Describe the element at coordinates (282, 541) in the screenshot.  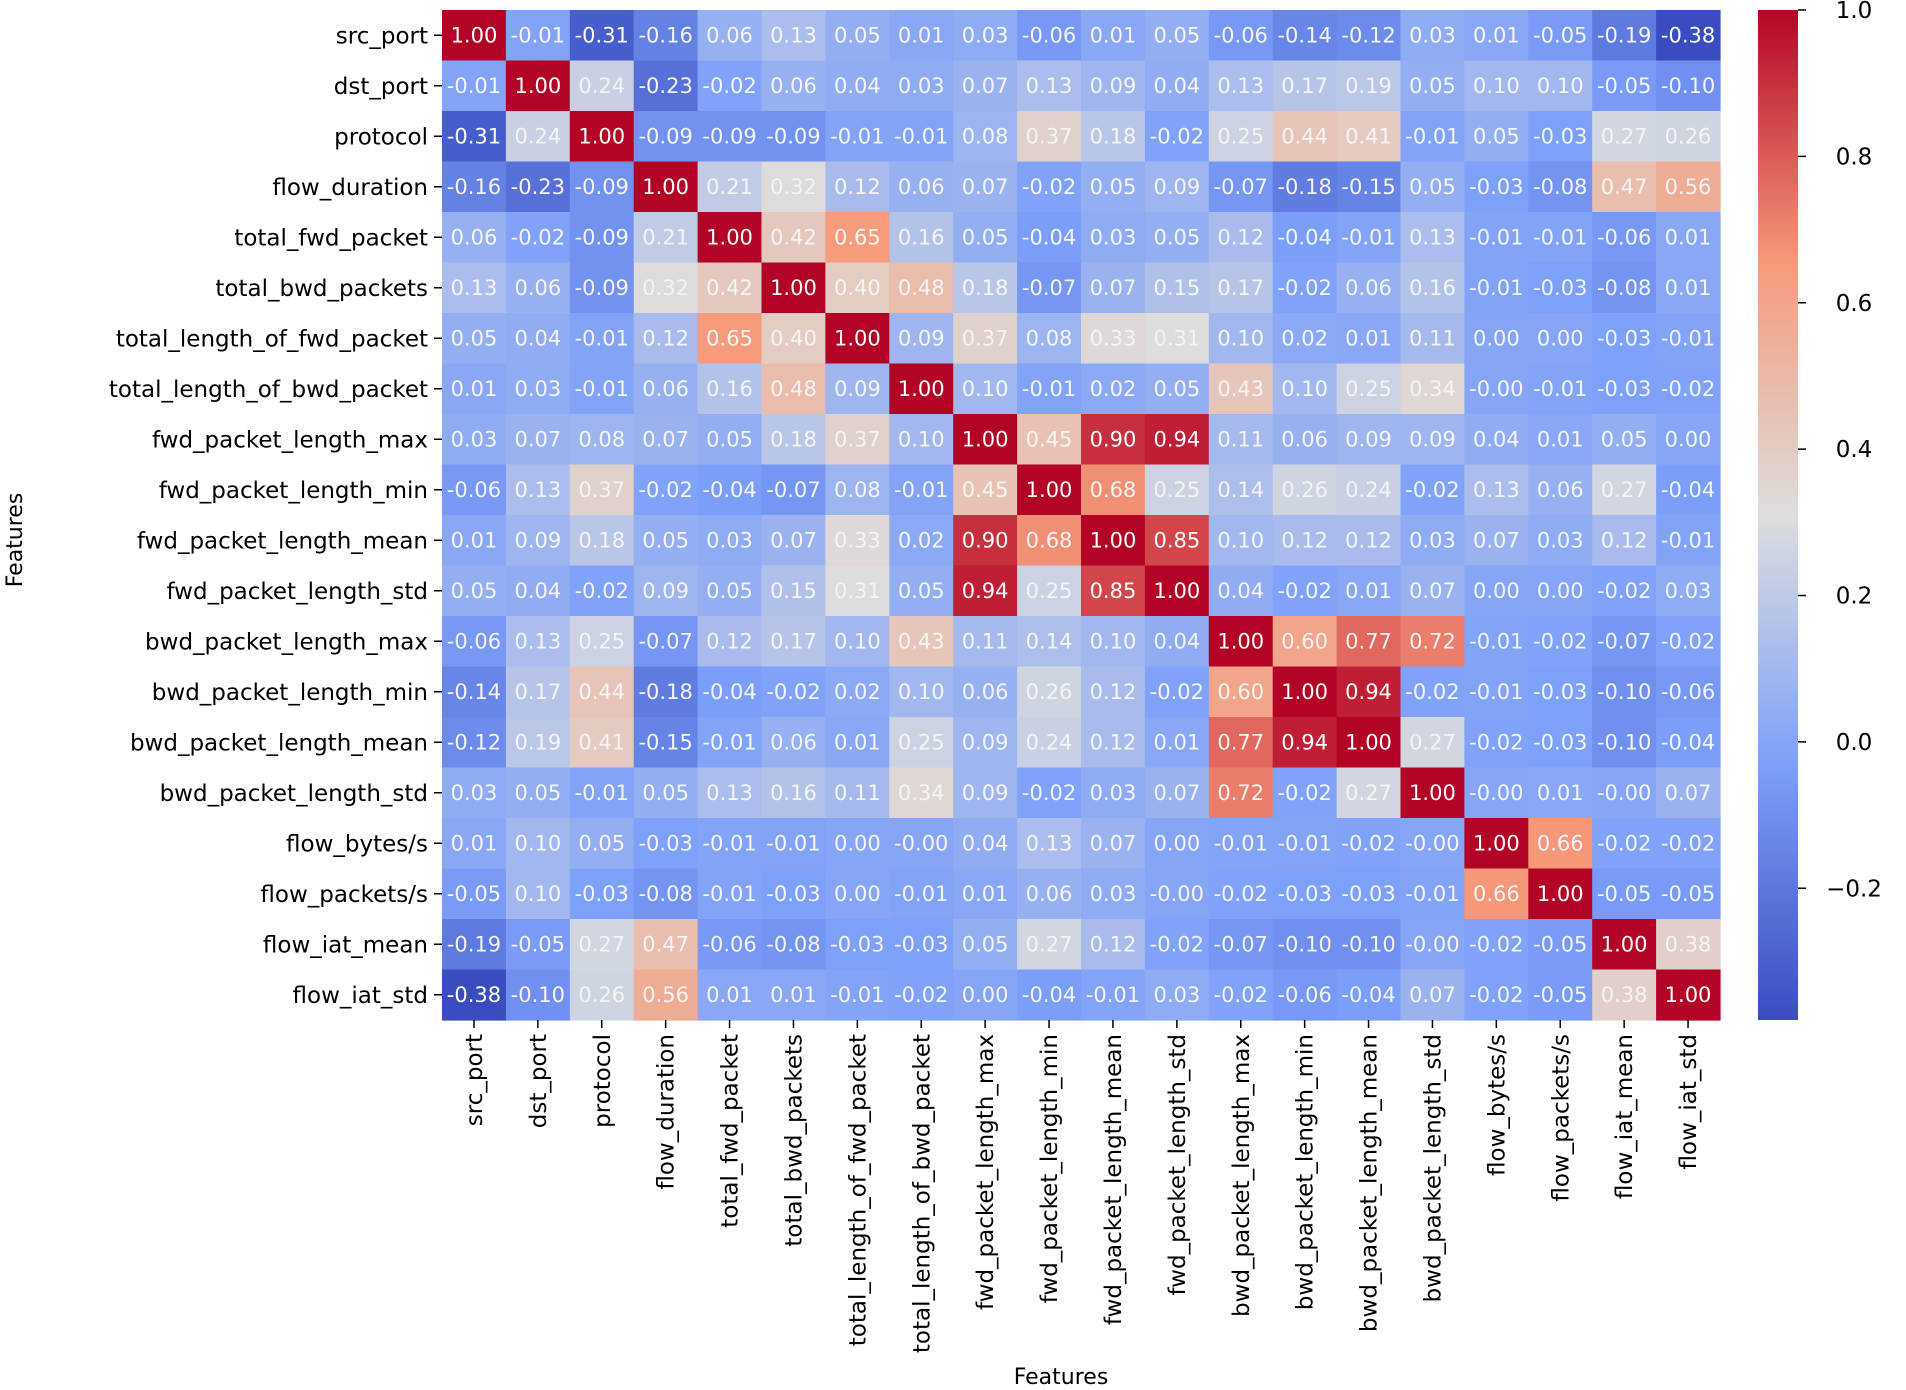
I see `y-tick-label: fwd_packet_length_mean` at that location.